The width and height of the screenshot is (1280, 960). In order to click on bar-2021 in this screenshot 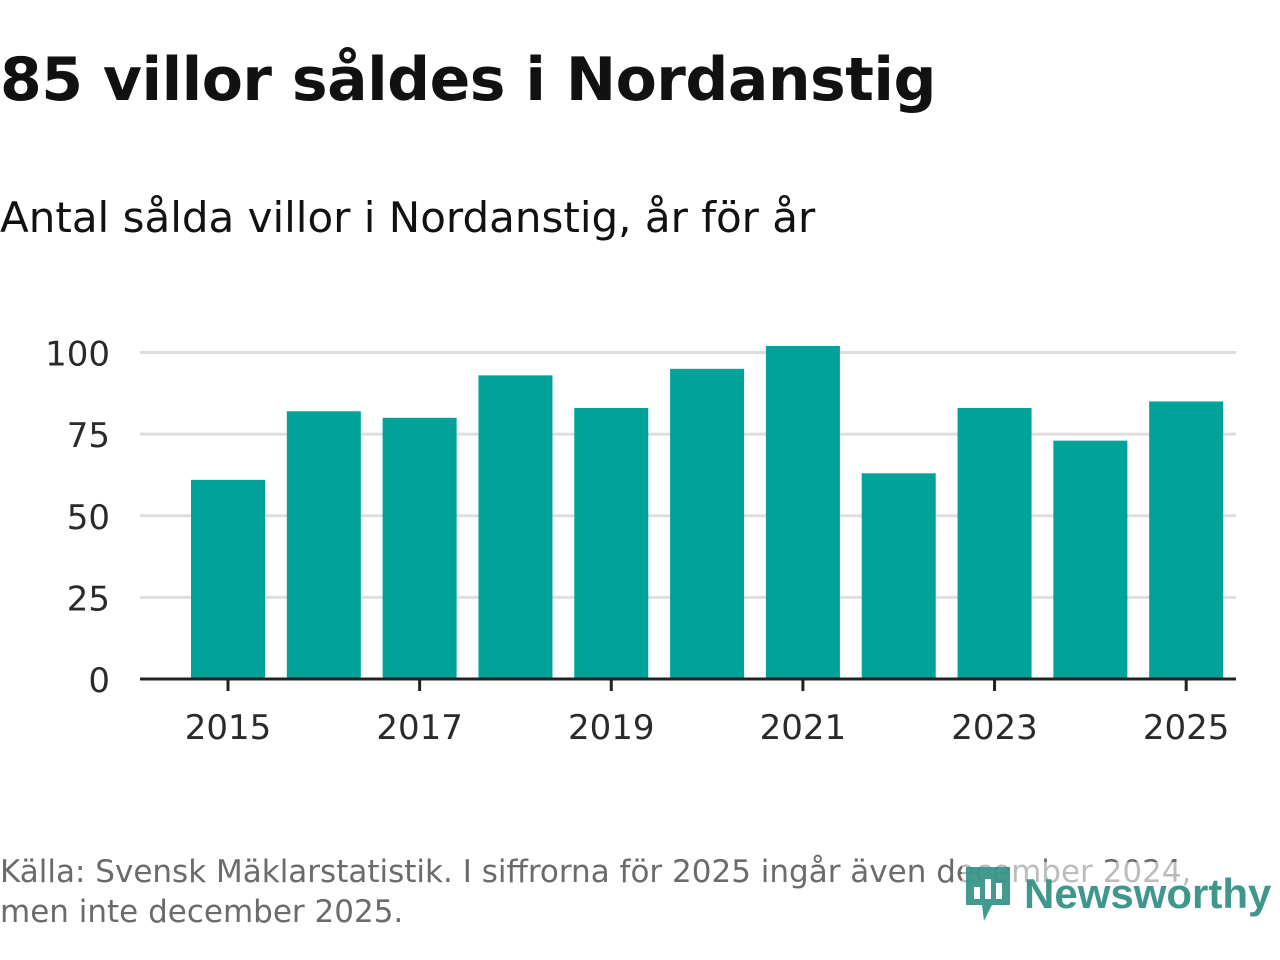, I will do `click(802, 512)`.